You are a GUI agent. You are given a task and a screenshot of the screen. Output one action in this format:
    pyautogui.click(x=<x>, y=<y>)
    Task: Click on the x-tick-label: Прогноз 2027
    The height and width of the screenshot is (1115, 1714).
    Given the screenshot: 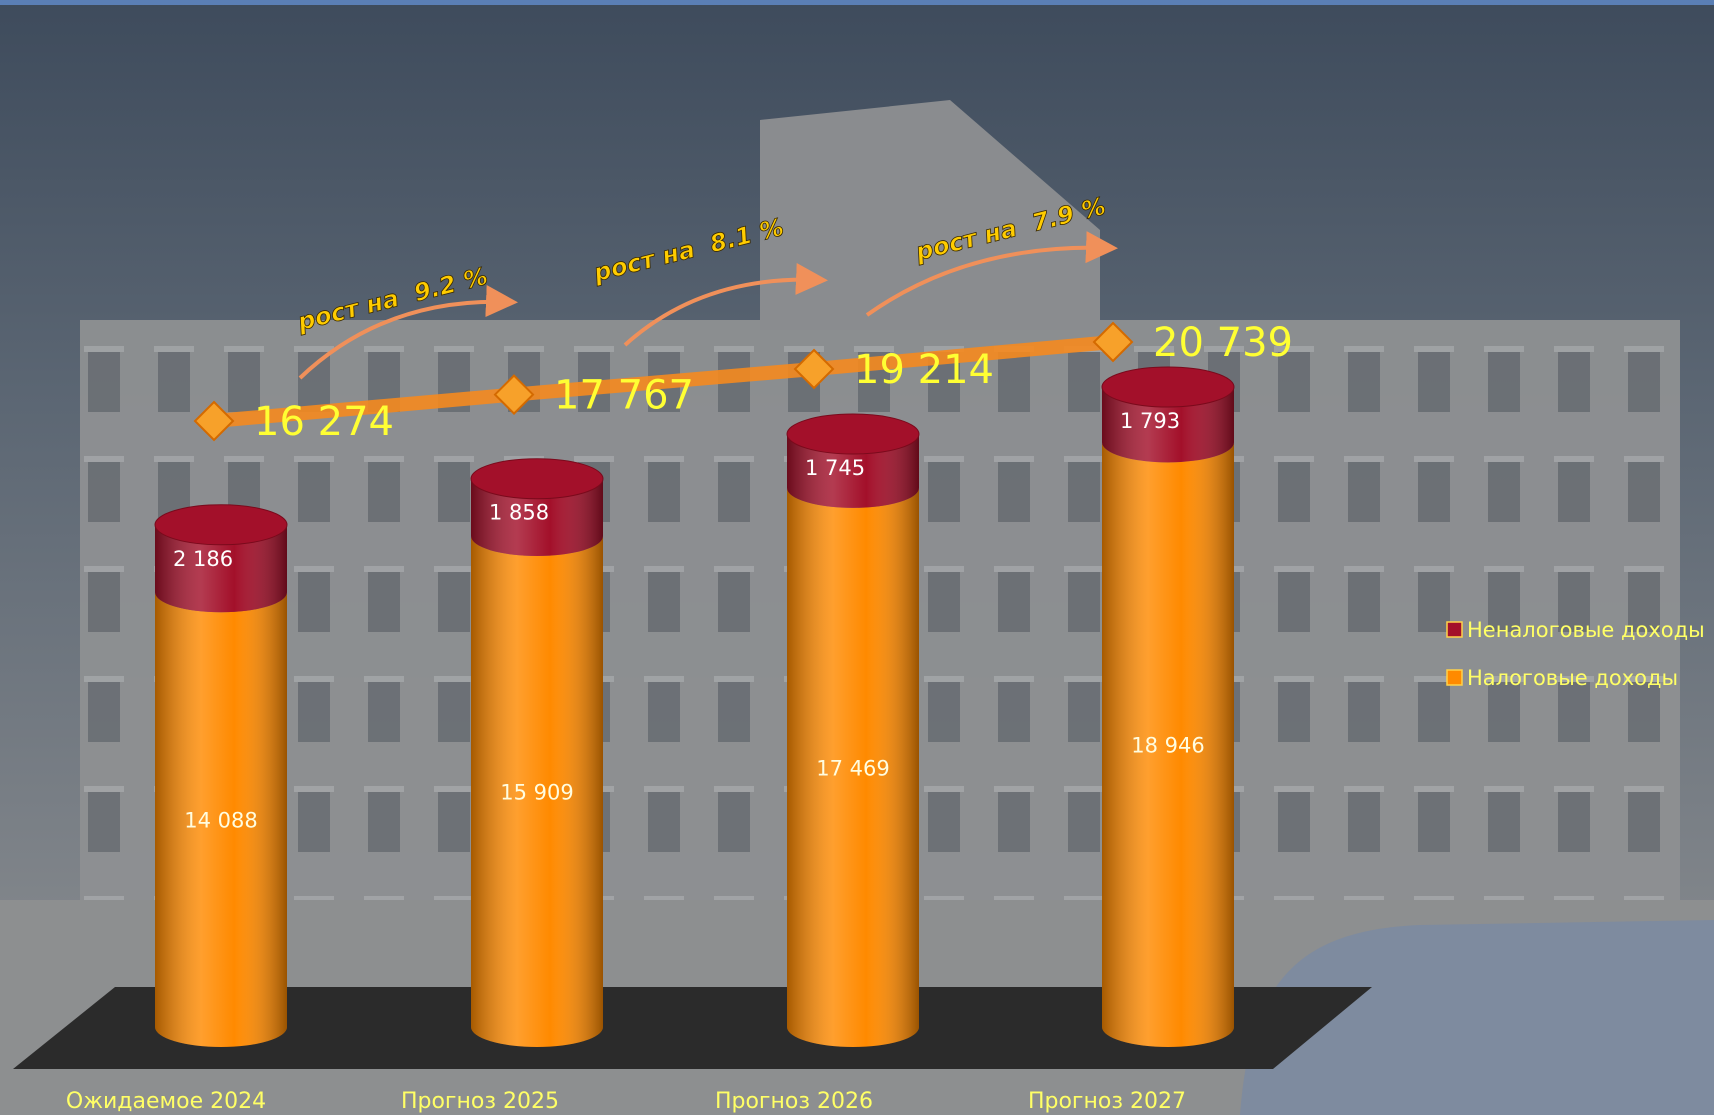 What is the action you would take?
    pyautogui.click(x=1107, y=1101)
    